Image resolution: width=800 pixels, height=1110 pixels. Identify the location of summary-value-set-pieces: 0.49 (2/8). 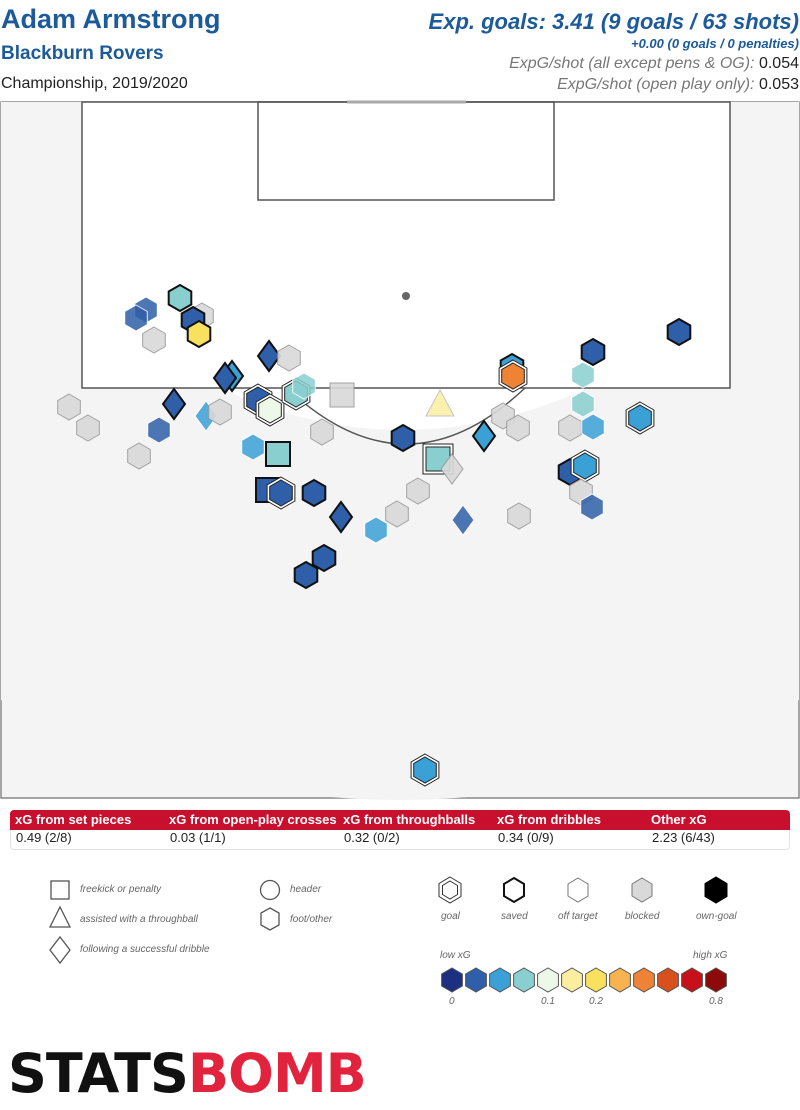
(44, 837).